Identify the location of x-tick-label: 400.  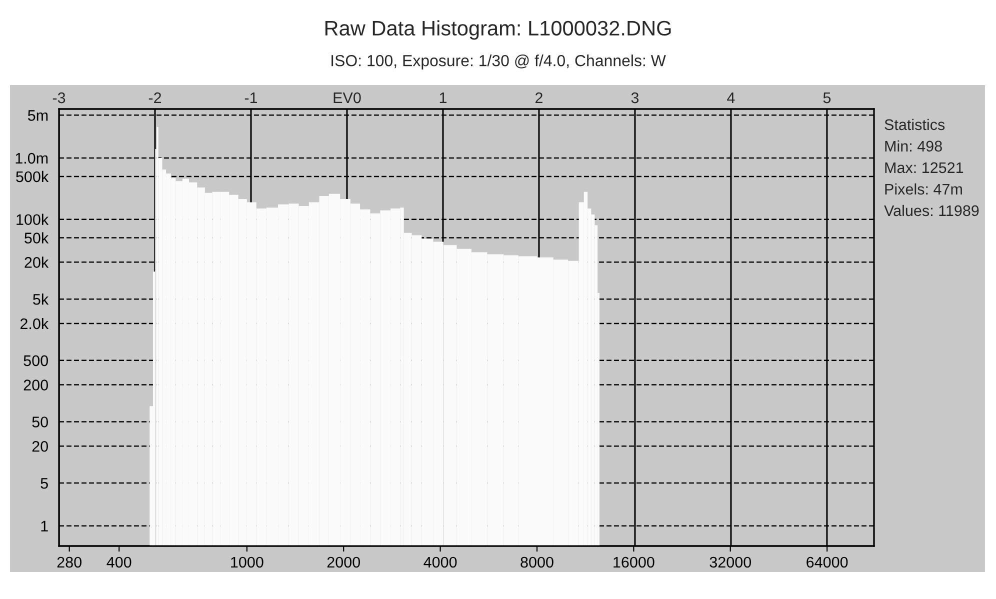
(119, 562).